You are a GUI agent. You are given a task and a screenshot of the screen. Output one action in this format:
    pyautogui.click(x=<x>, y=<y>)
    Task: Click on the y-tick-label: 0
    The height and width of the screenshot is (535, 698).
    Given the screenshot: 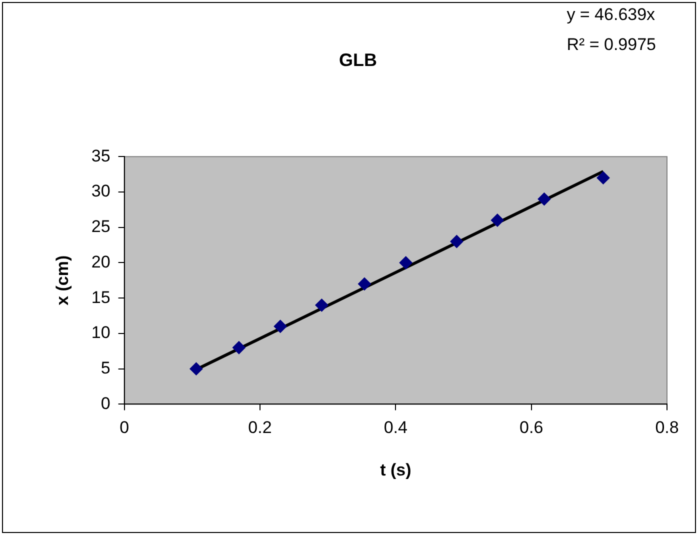 What is the action you would take?
    pyautogui.click(x=105, y=403)
    